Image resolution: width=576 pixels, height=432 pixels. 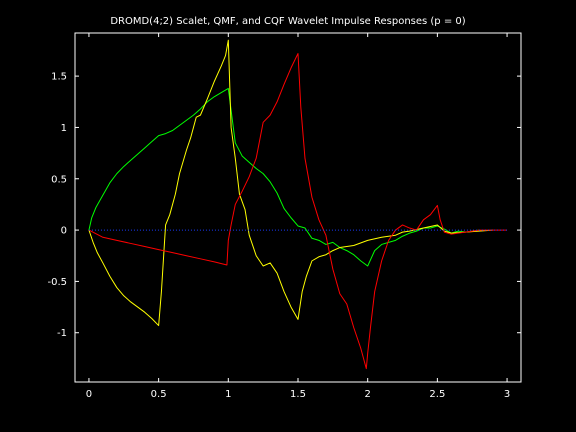 I want to click on x-tick-label: 3, so click(x=507, y=394).